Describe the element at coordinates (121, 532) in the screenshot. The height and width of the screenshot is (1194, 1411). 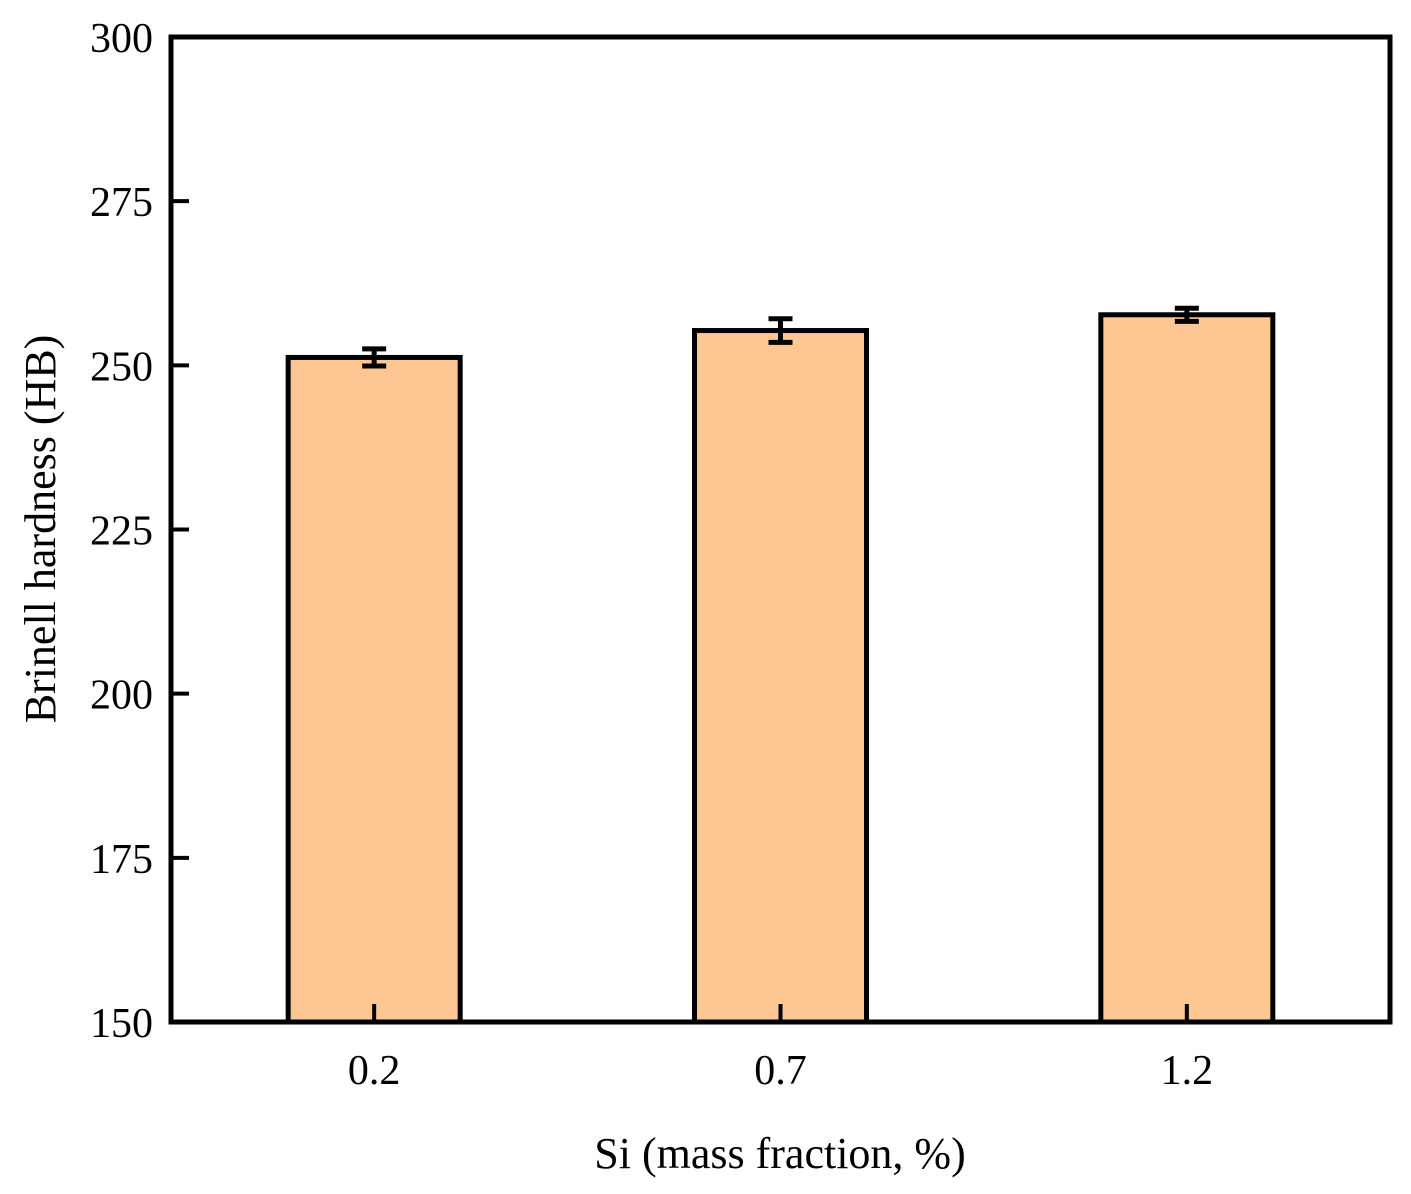
I see `y-tick-label-225: 225` at that location.